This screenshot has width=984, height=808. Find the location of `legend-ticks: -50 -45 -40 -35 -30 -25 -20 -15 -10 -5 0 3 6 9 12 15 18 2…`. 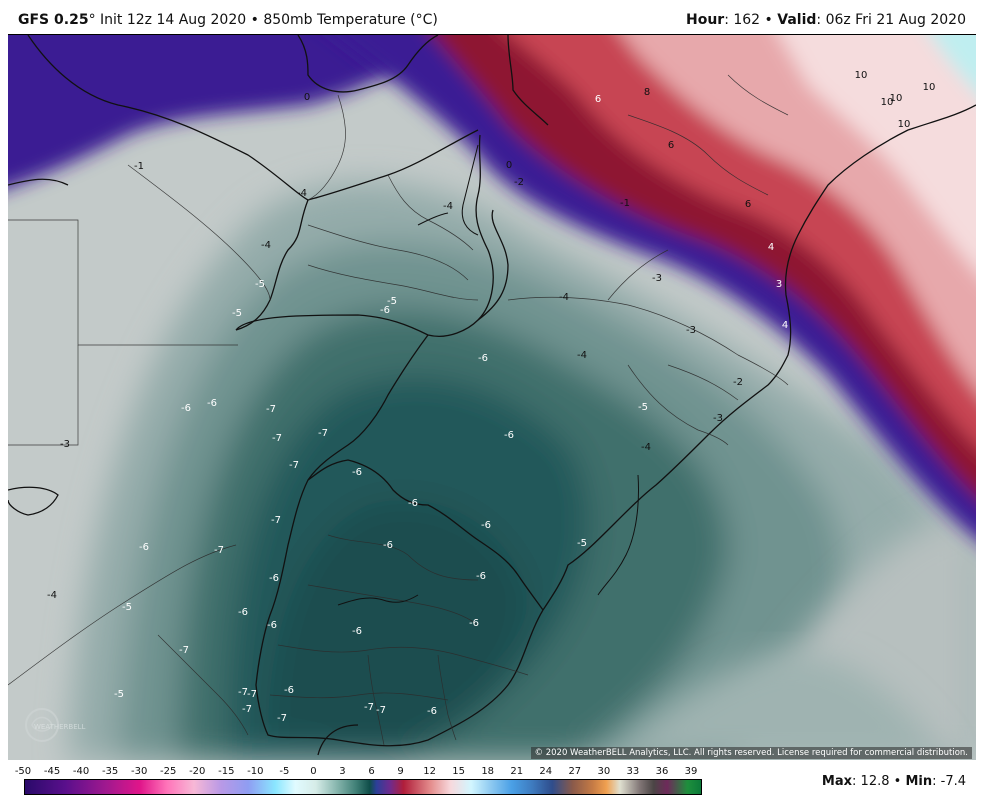

legend-ticks: -50 -45 -40 -35 -30 -25 -20 -15 -10 -5 0 3 6 9 12 15 18 2… is located at coordinates (492, 773).